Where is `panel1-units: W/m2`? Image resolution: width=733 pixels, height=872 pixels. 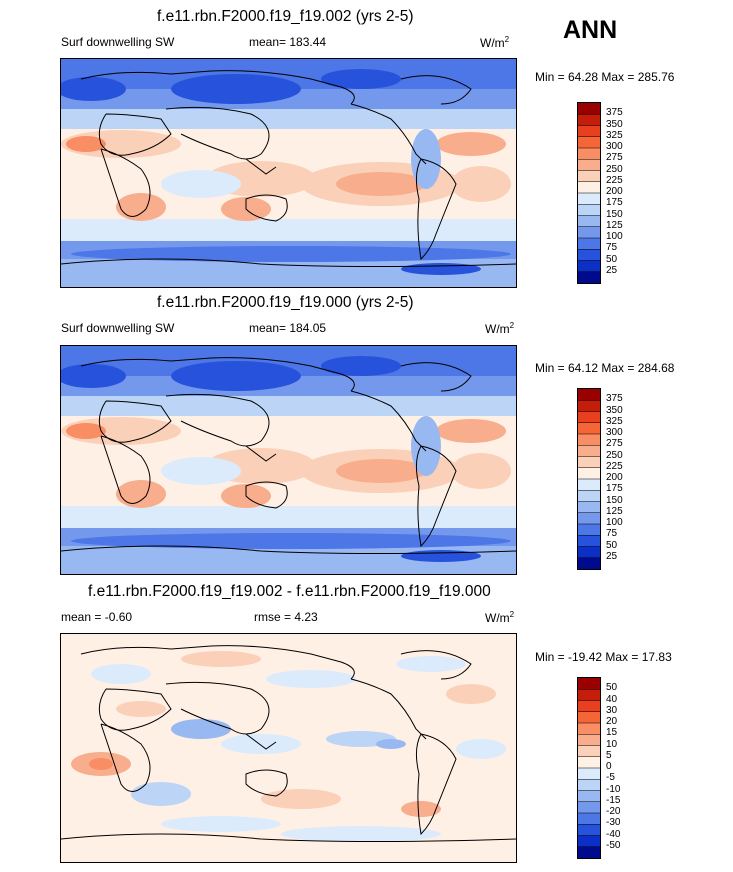 panel1-units: W/m2 is located at coordinates (495, 42).